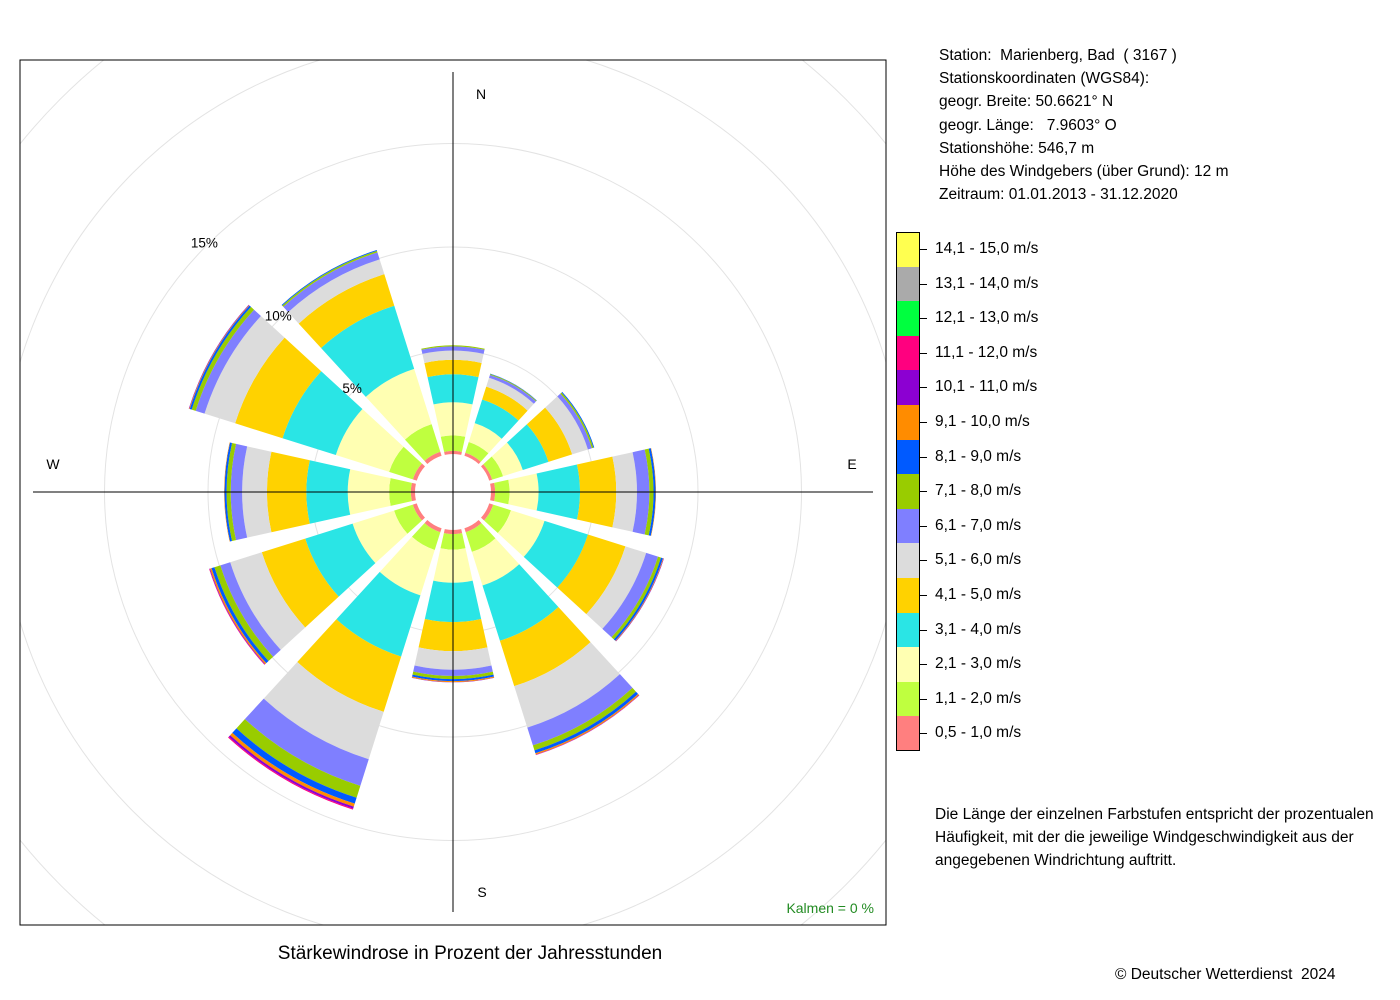  What do you see at coordinates (1136, 526) in the screenshot?
I see `legend-item: 6,1 - 7,0 m/s` at bounding box center [1136, 526].